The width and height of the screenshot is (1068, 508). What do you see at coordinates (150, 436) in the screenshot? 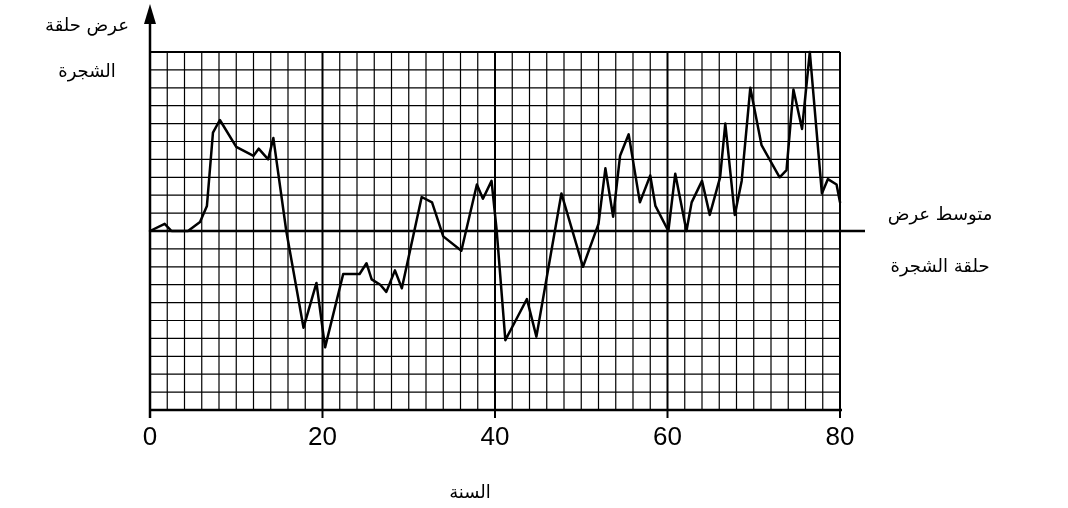
I see `x-tick-label: 0` at bounding box center [150, 436].